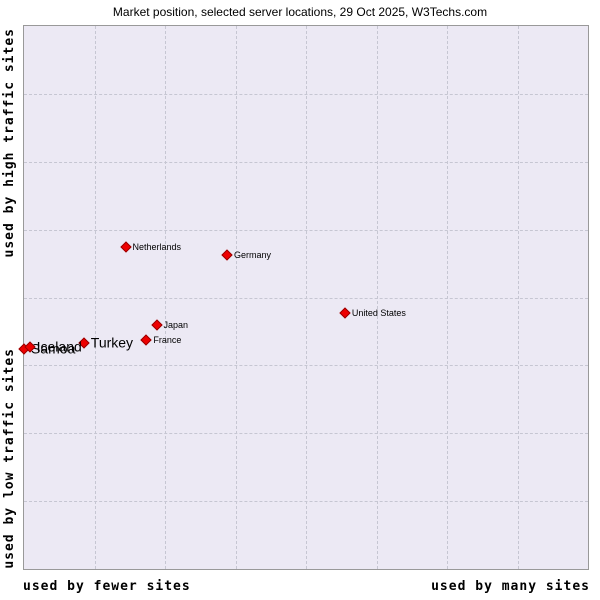 Image resolution: width=600 pixels, height=600 pixels. I want to click on point-label: United States, so click(378, 312).